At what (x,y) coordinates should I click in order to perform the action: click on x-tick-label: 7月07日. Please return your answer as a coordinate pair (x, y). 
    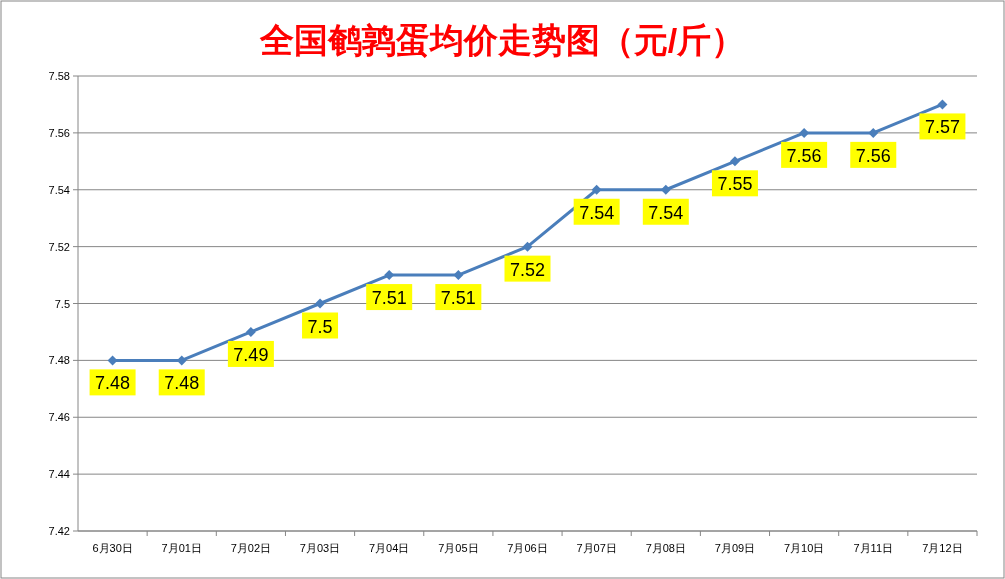
    Looking at the image, I should click on (596, 548).